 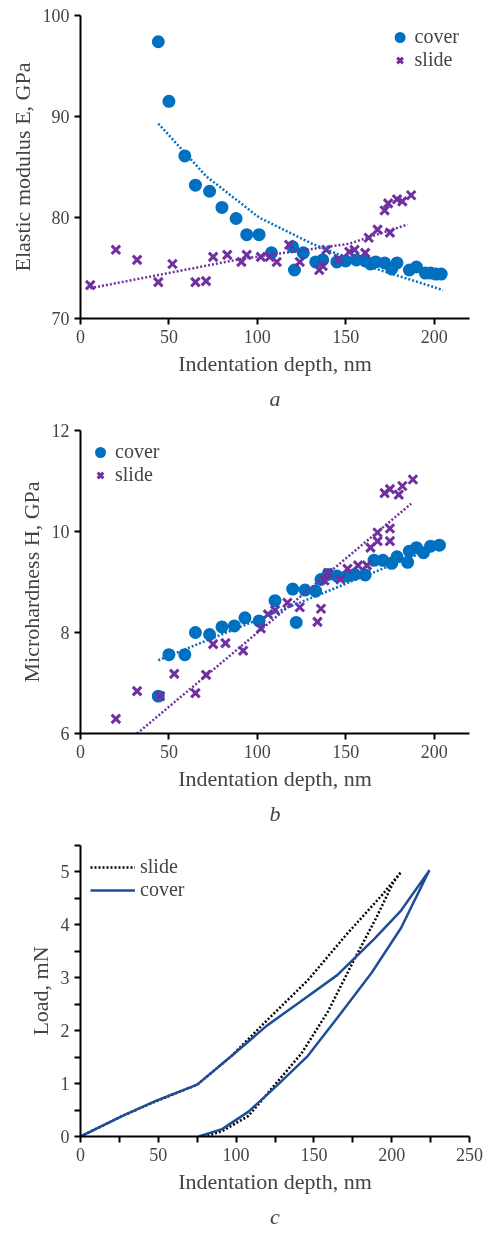 I want to click on y-tick-label: 70, so click(x=60, y=319).